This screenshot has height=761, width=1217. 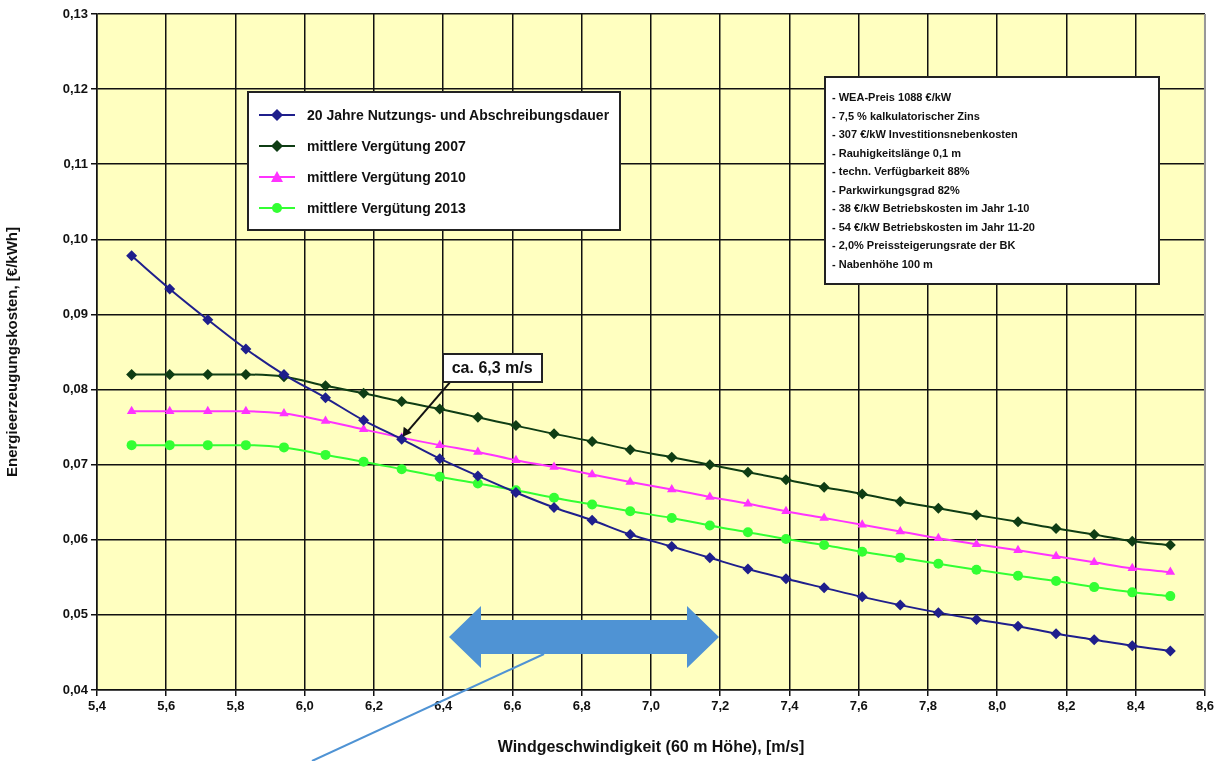 What do you see at coordinates (651, 746) in the screenshot?
I see `x-axis-title: Windgeschwindigkeit (60 m Höhe), [m/s]` at bounding box center [651, 746].